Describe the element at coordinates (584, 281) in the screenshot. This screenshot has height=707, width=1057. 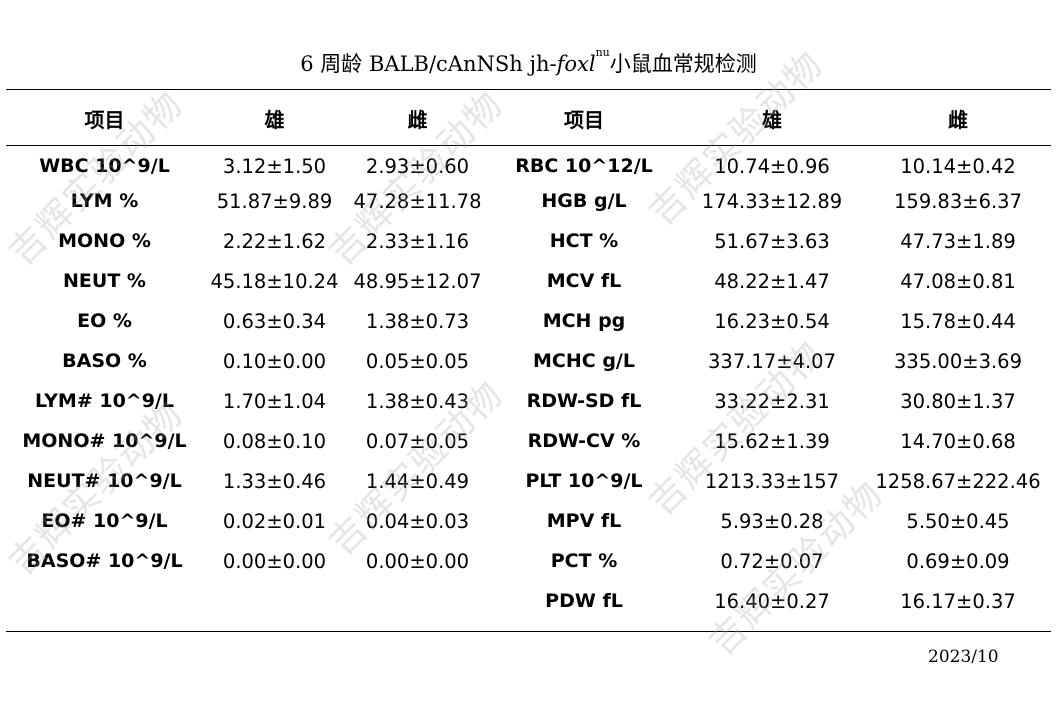
I see `cell-item-right: MCV fL` at that location.